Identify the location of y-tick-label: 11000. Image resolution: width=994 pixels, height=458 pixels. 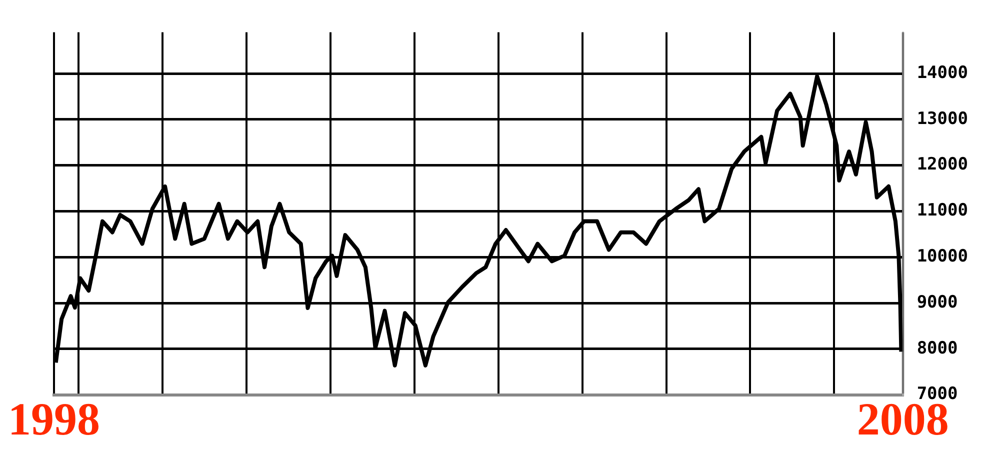
(942, 210).